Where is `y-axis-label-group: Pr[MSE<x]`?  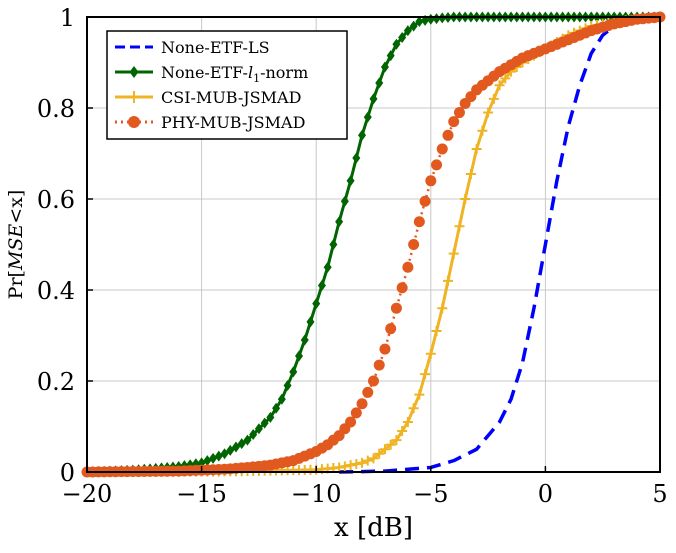
y-axis-label-group: Pr[MSE<x] is located at coordinates (16, 245).